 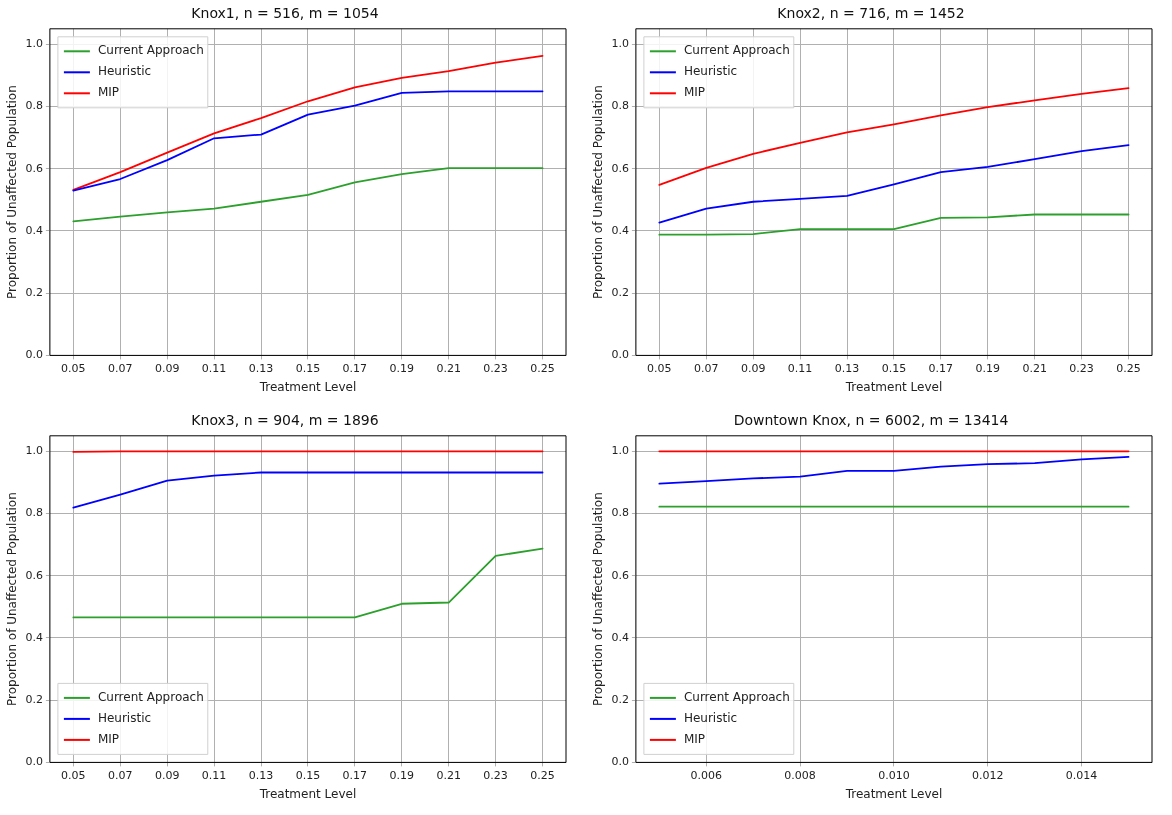 I want to click on x-tick-label: 0.012, so click(x=988, y=775).